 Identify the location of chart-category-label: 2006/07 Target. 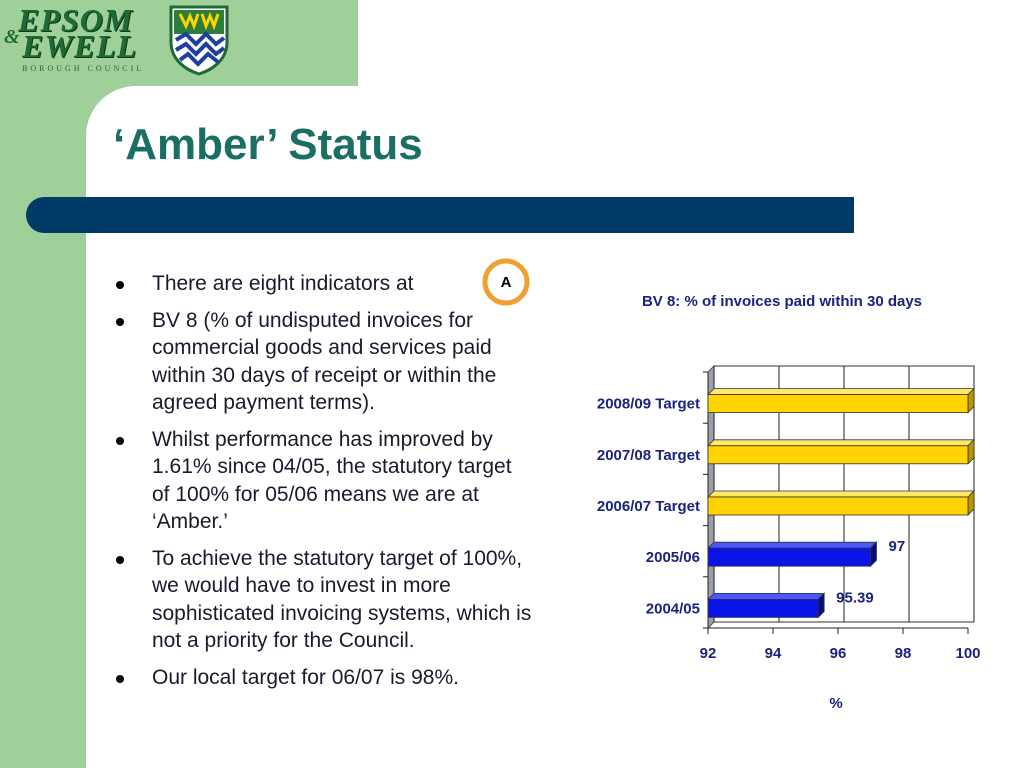
(648, 506).